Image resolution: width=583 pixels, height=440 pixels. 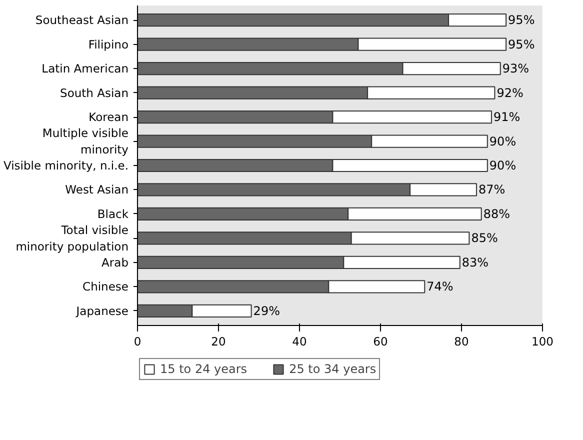 What do you see at coordinates (475, 262) in the screenshot?
I see `annotation: 83%` at bounding box center [475, 262].